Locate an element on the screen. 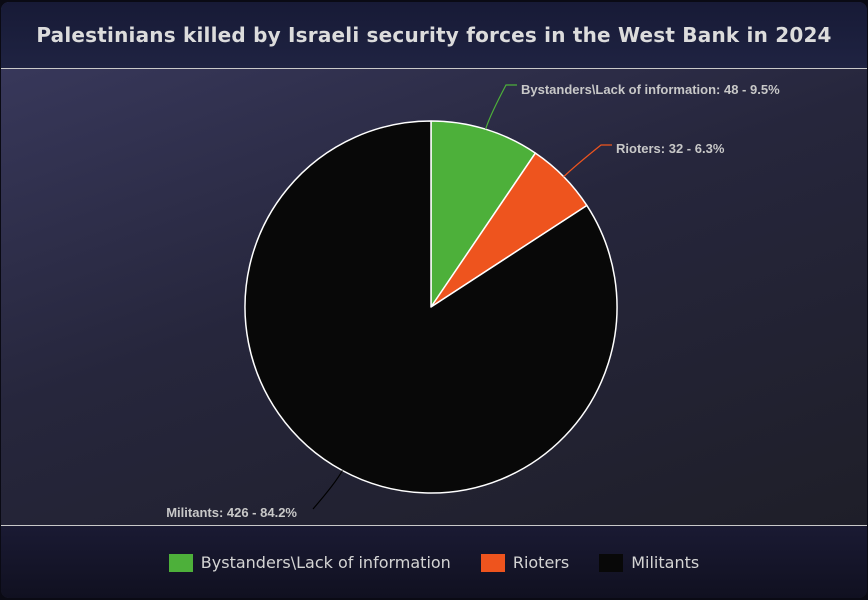 The height and width of the screenshot is (600, 868). legend-swatch-bystanders is located at coordinates (180, 562).